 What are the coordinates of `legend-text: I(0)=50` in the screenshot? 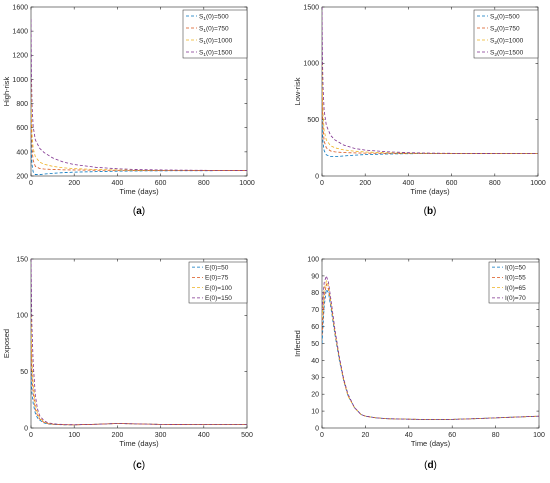 It's located at (515, 267).